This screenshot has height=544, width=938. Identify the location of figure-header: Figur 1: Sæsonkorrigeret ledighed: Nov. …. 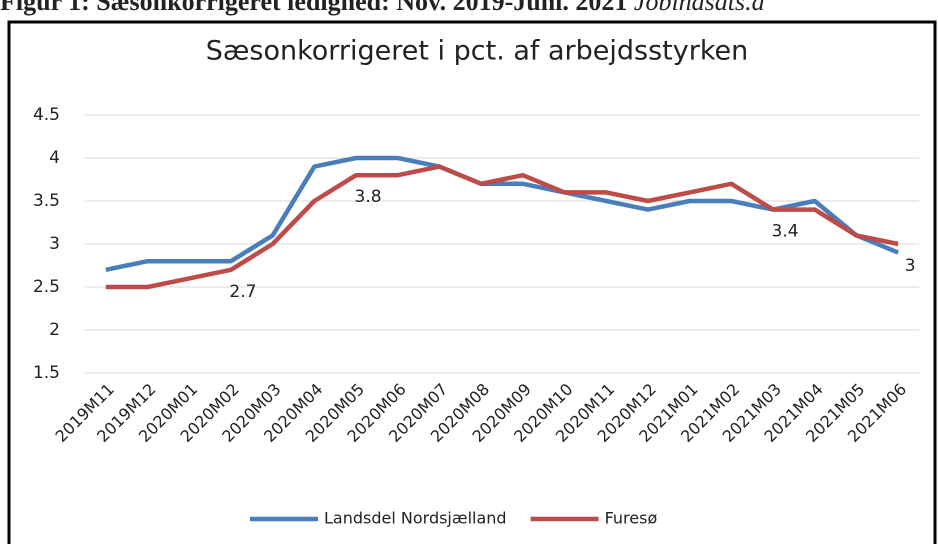
(383, 8).